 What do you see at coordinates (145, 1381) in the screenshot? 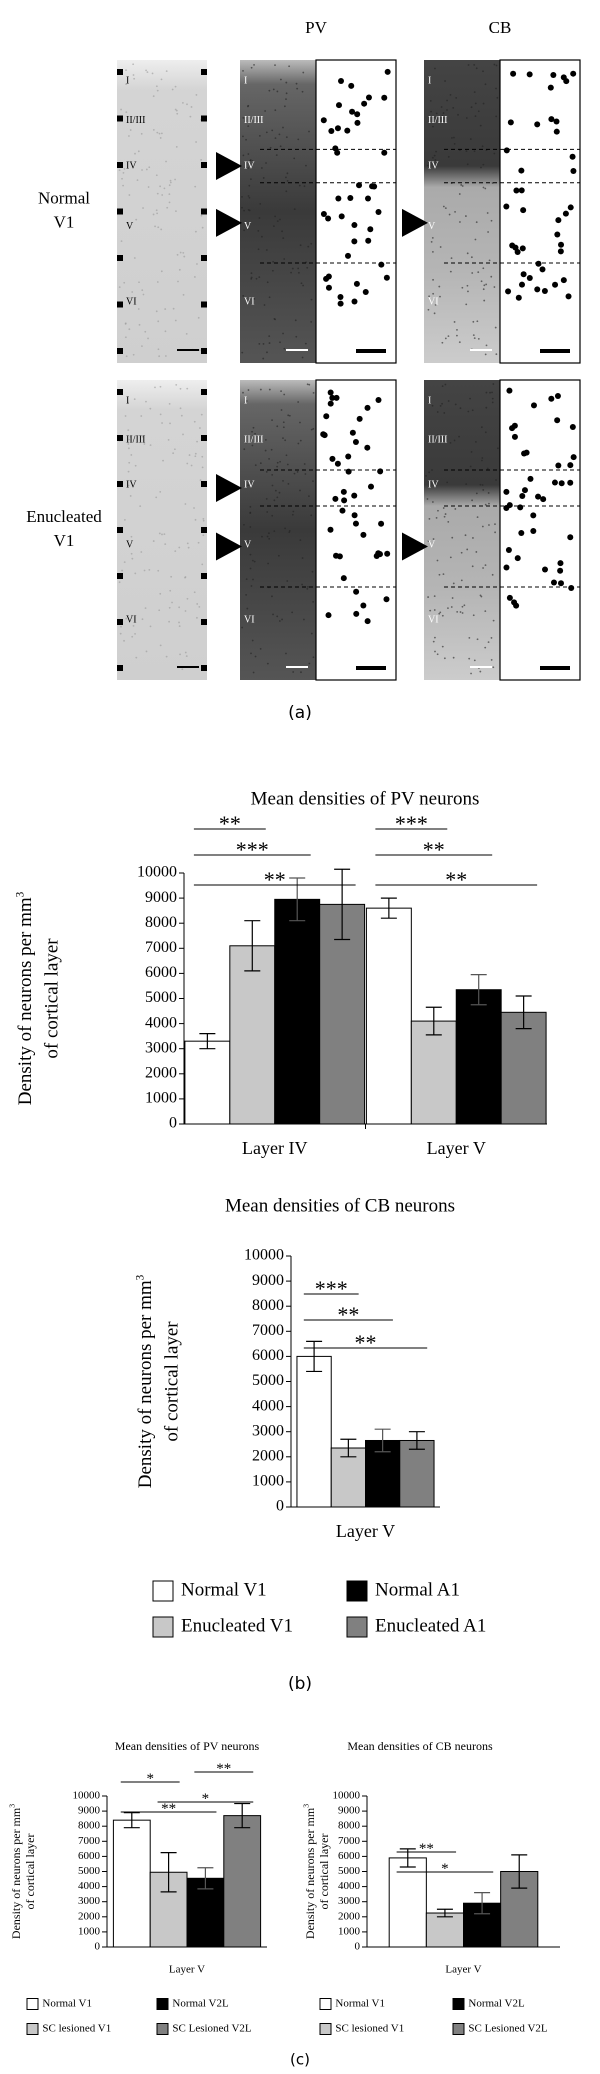
I see `y-axis-label-line: Density of neurons per mm3` at bounding box center [145, 1381].